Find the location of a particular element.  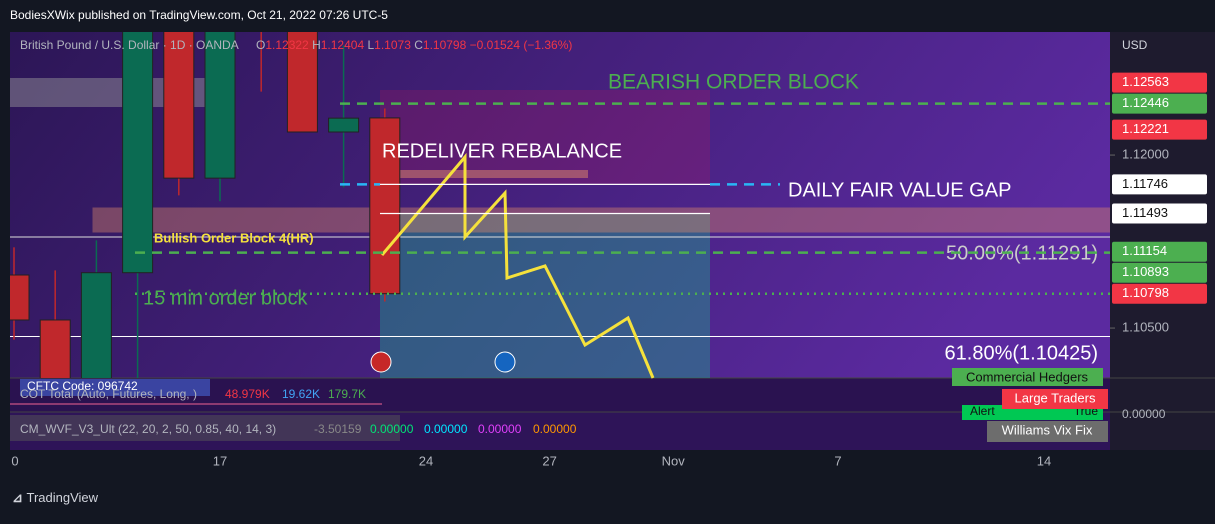

footer-bar is located at coordinates (607, 484).